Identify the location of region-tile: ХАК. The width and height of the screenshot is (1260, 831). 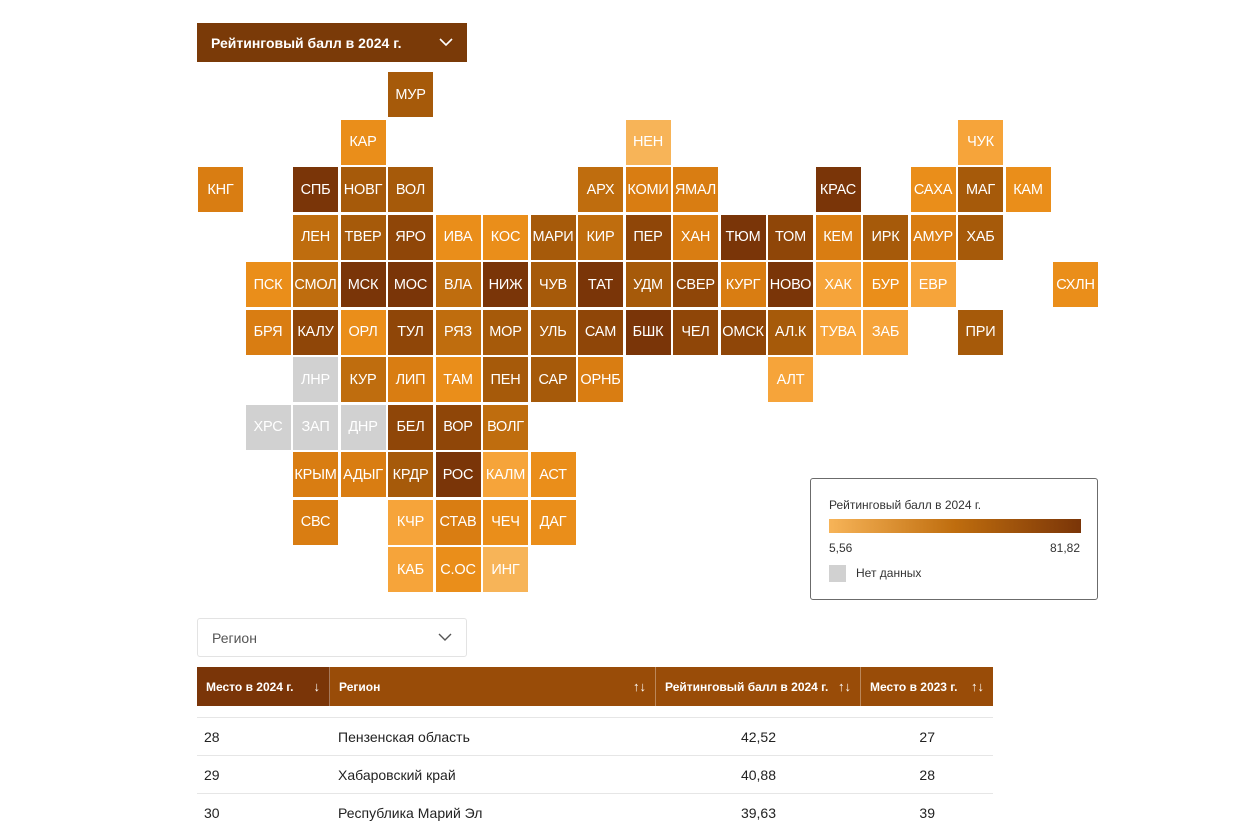
(838, 284).